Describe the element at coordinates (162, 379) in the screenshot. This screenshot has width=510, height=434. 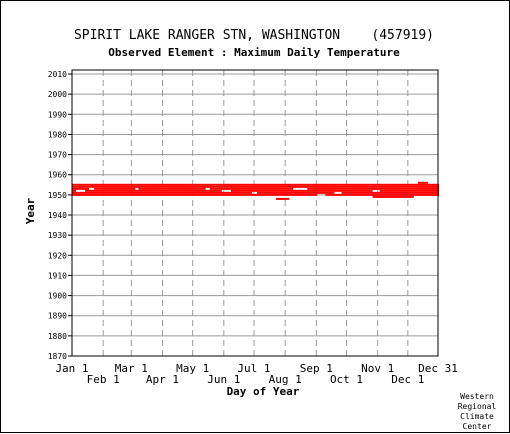
I see `x-tick-label-lower-91: Apr 1` at that location.